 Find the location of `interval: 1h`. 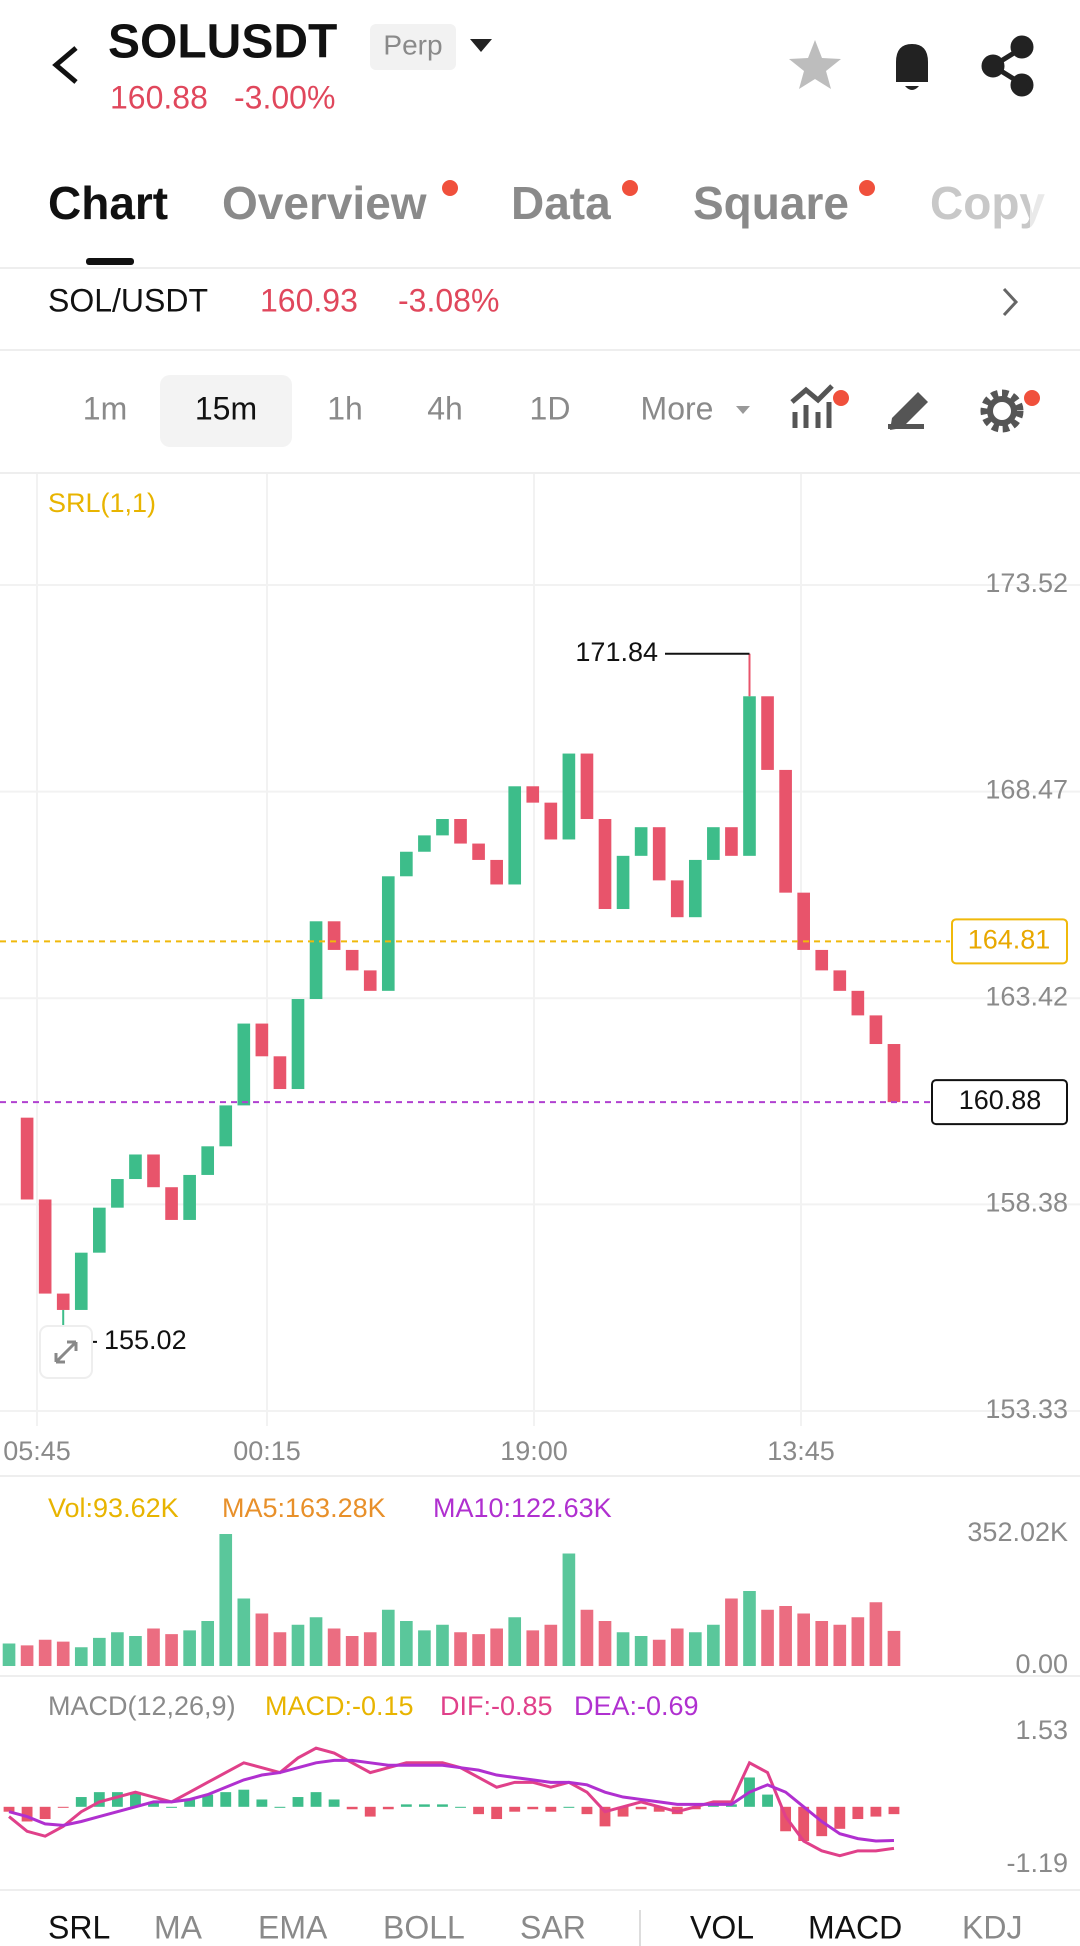

interval: 1h is located at coordinates (345, 408).